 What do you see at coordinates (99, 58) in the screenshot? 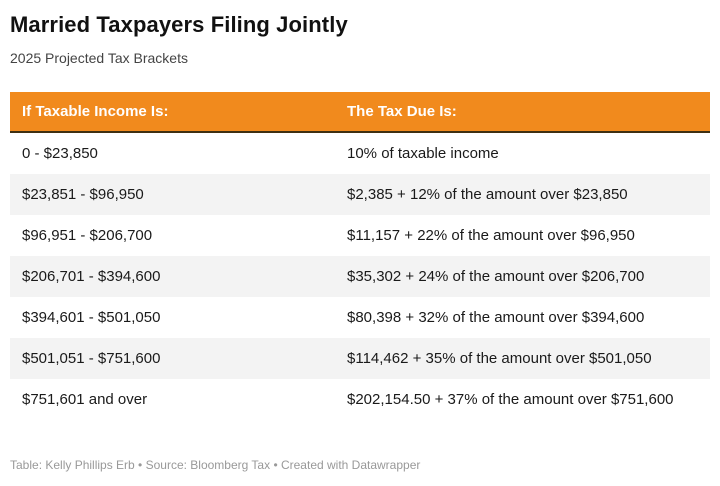
I see `page-subtitle: 2025 Projected Tax Brackets` at bounding box center [99, 58].